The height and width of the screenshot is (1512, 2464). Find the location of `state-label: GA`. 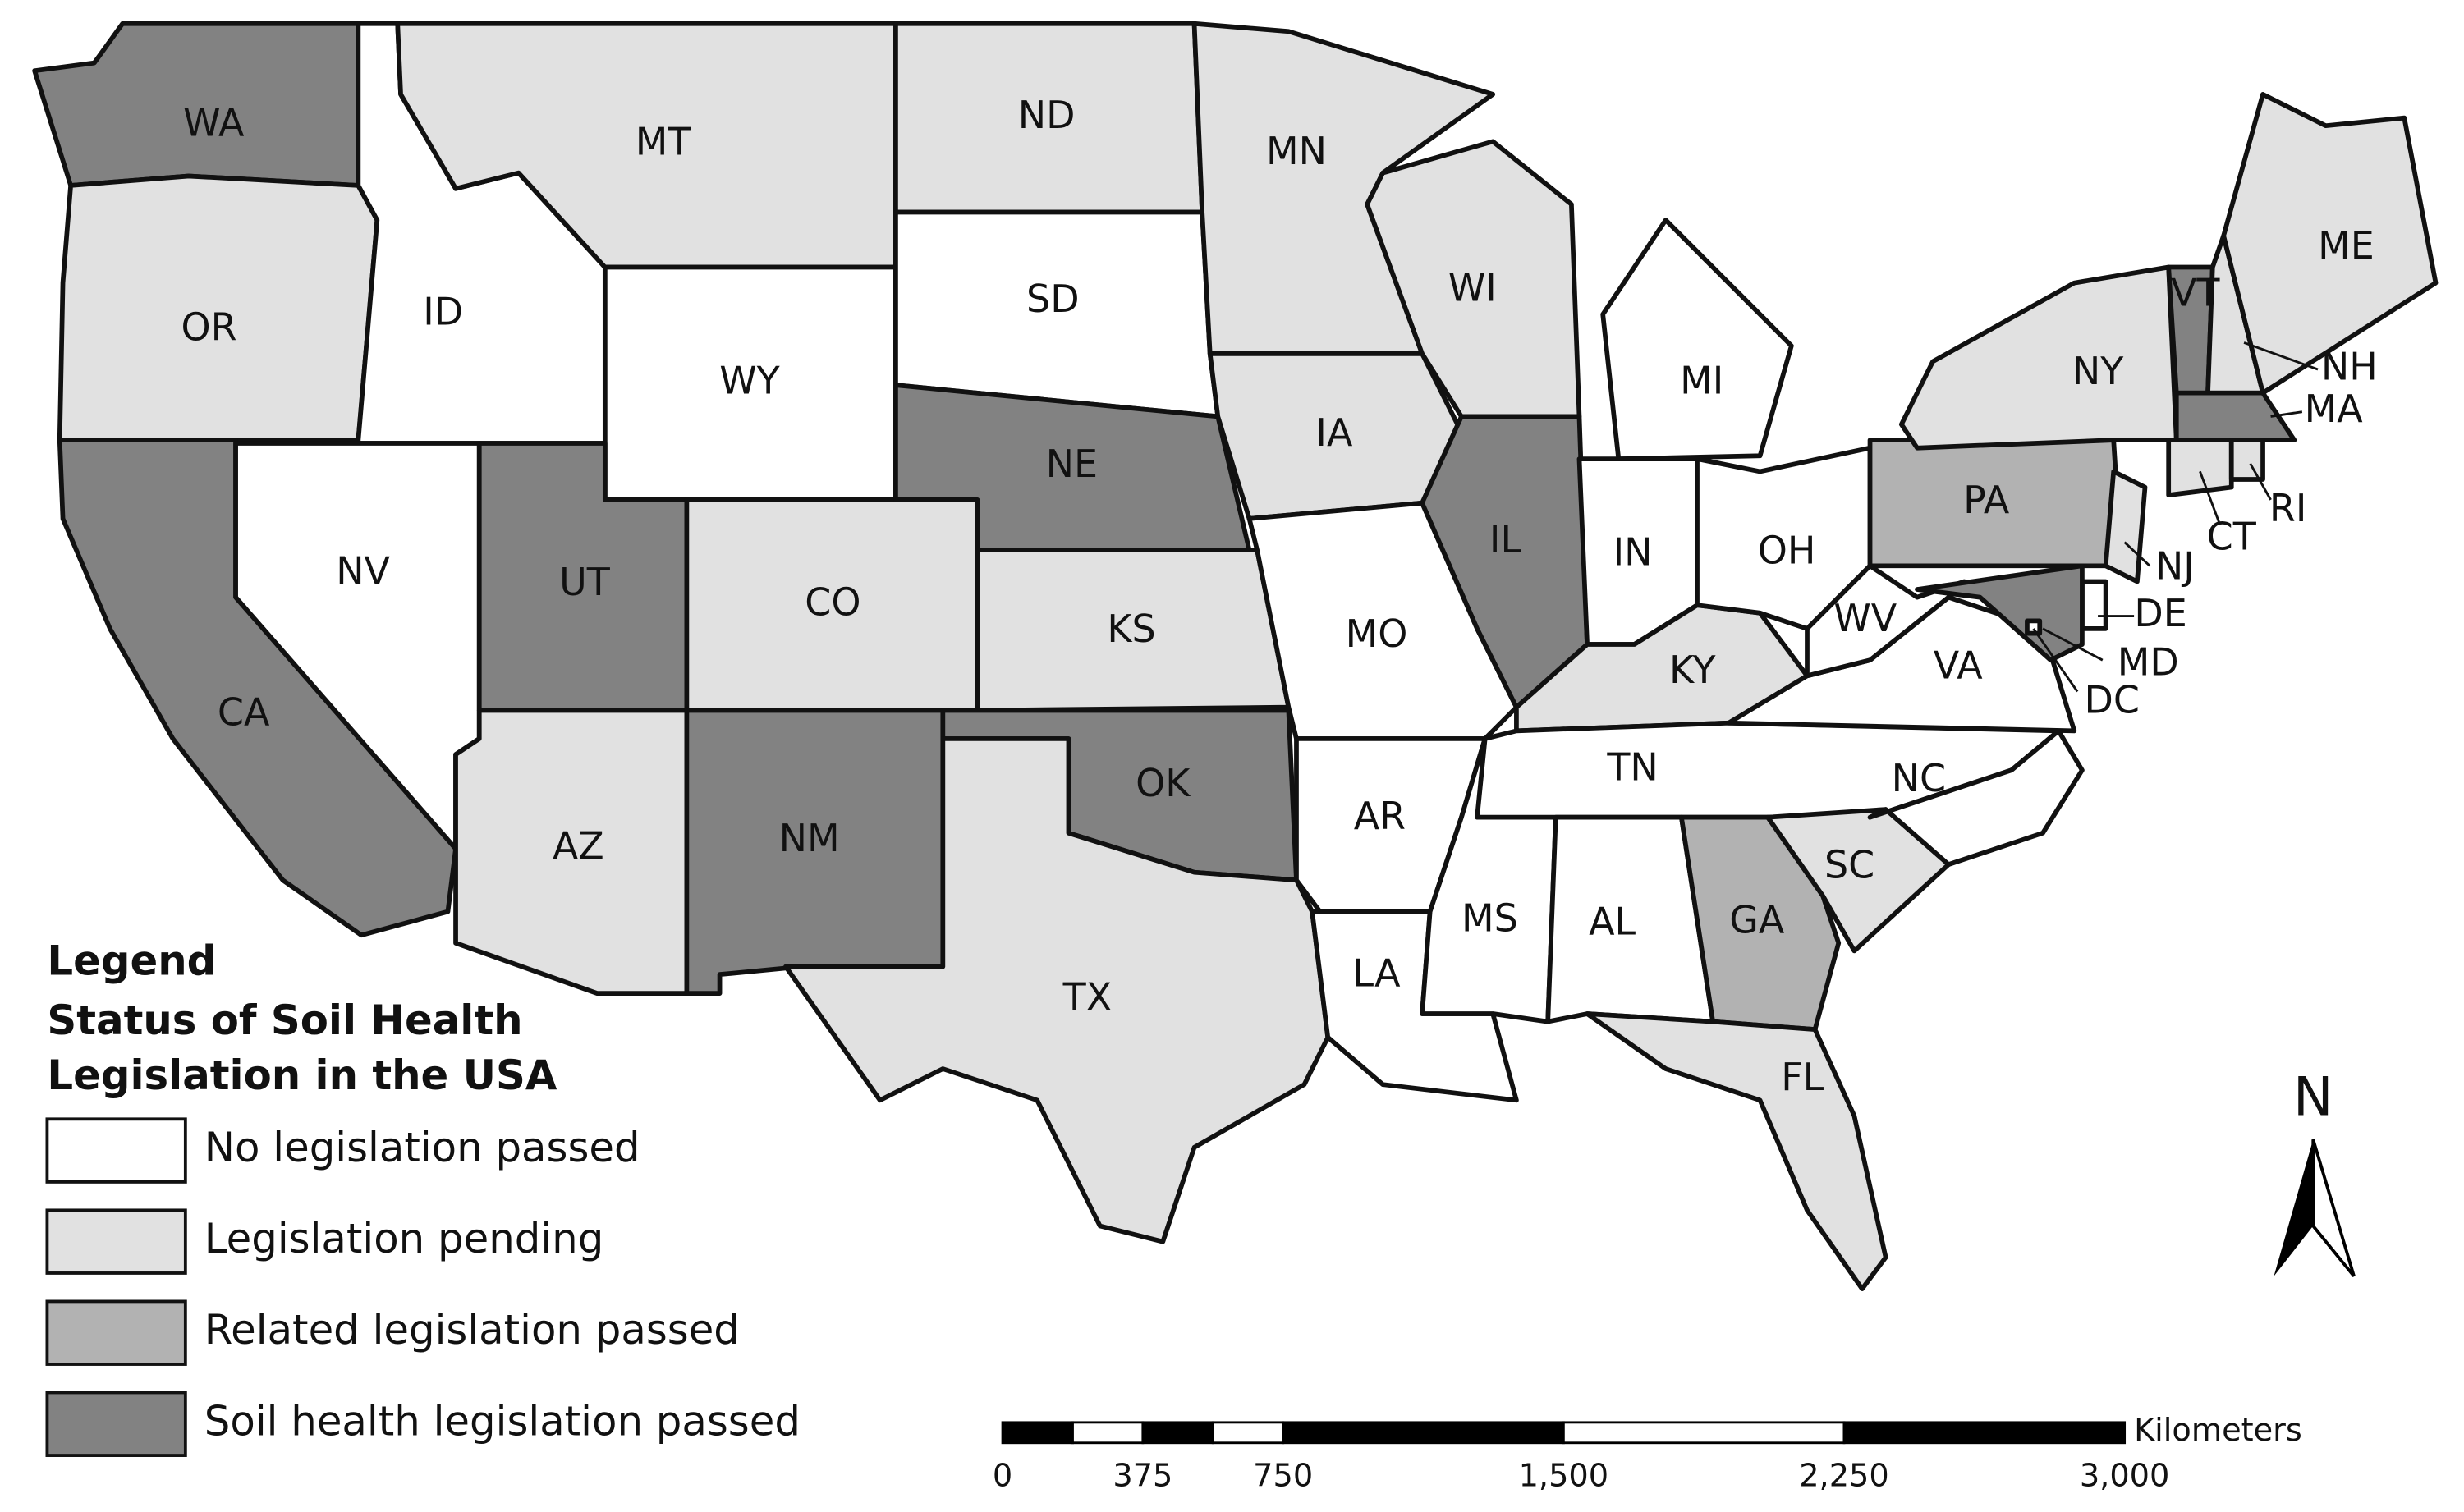

state-label: GA is located at coordinates (1757, 919).